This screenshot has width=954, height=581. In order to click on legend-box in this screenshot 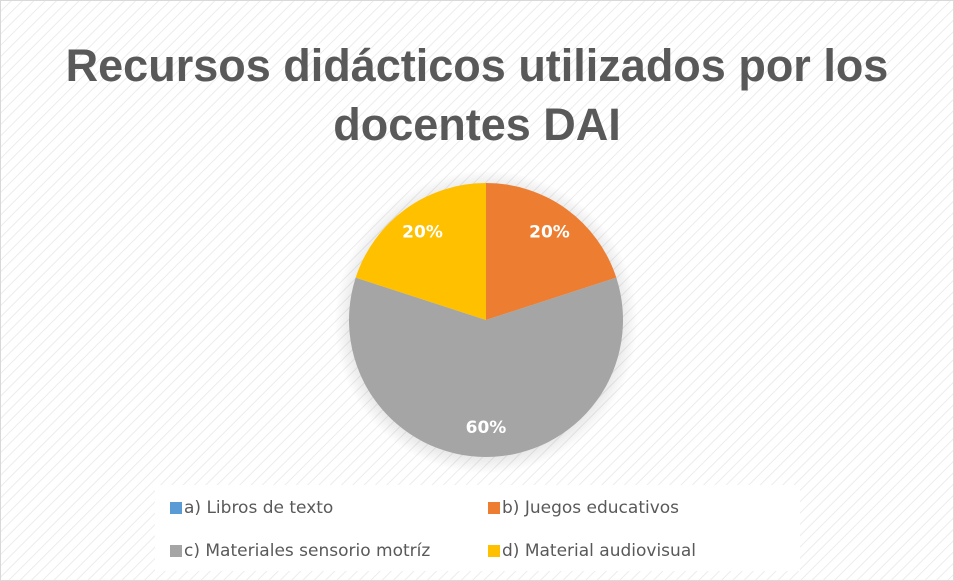, I will do `click(477, 528)`.